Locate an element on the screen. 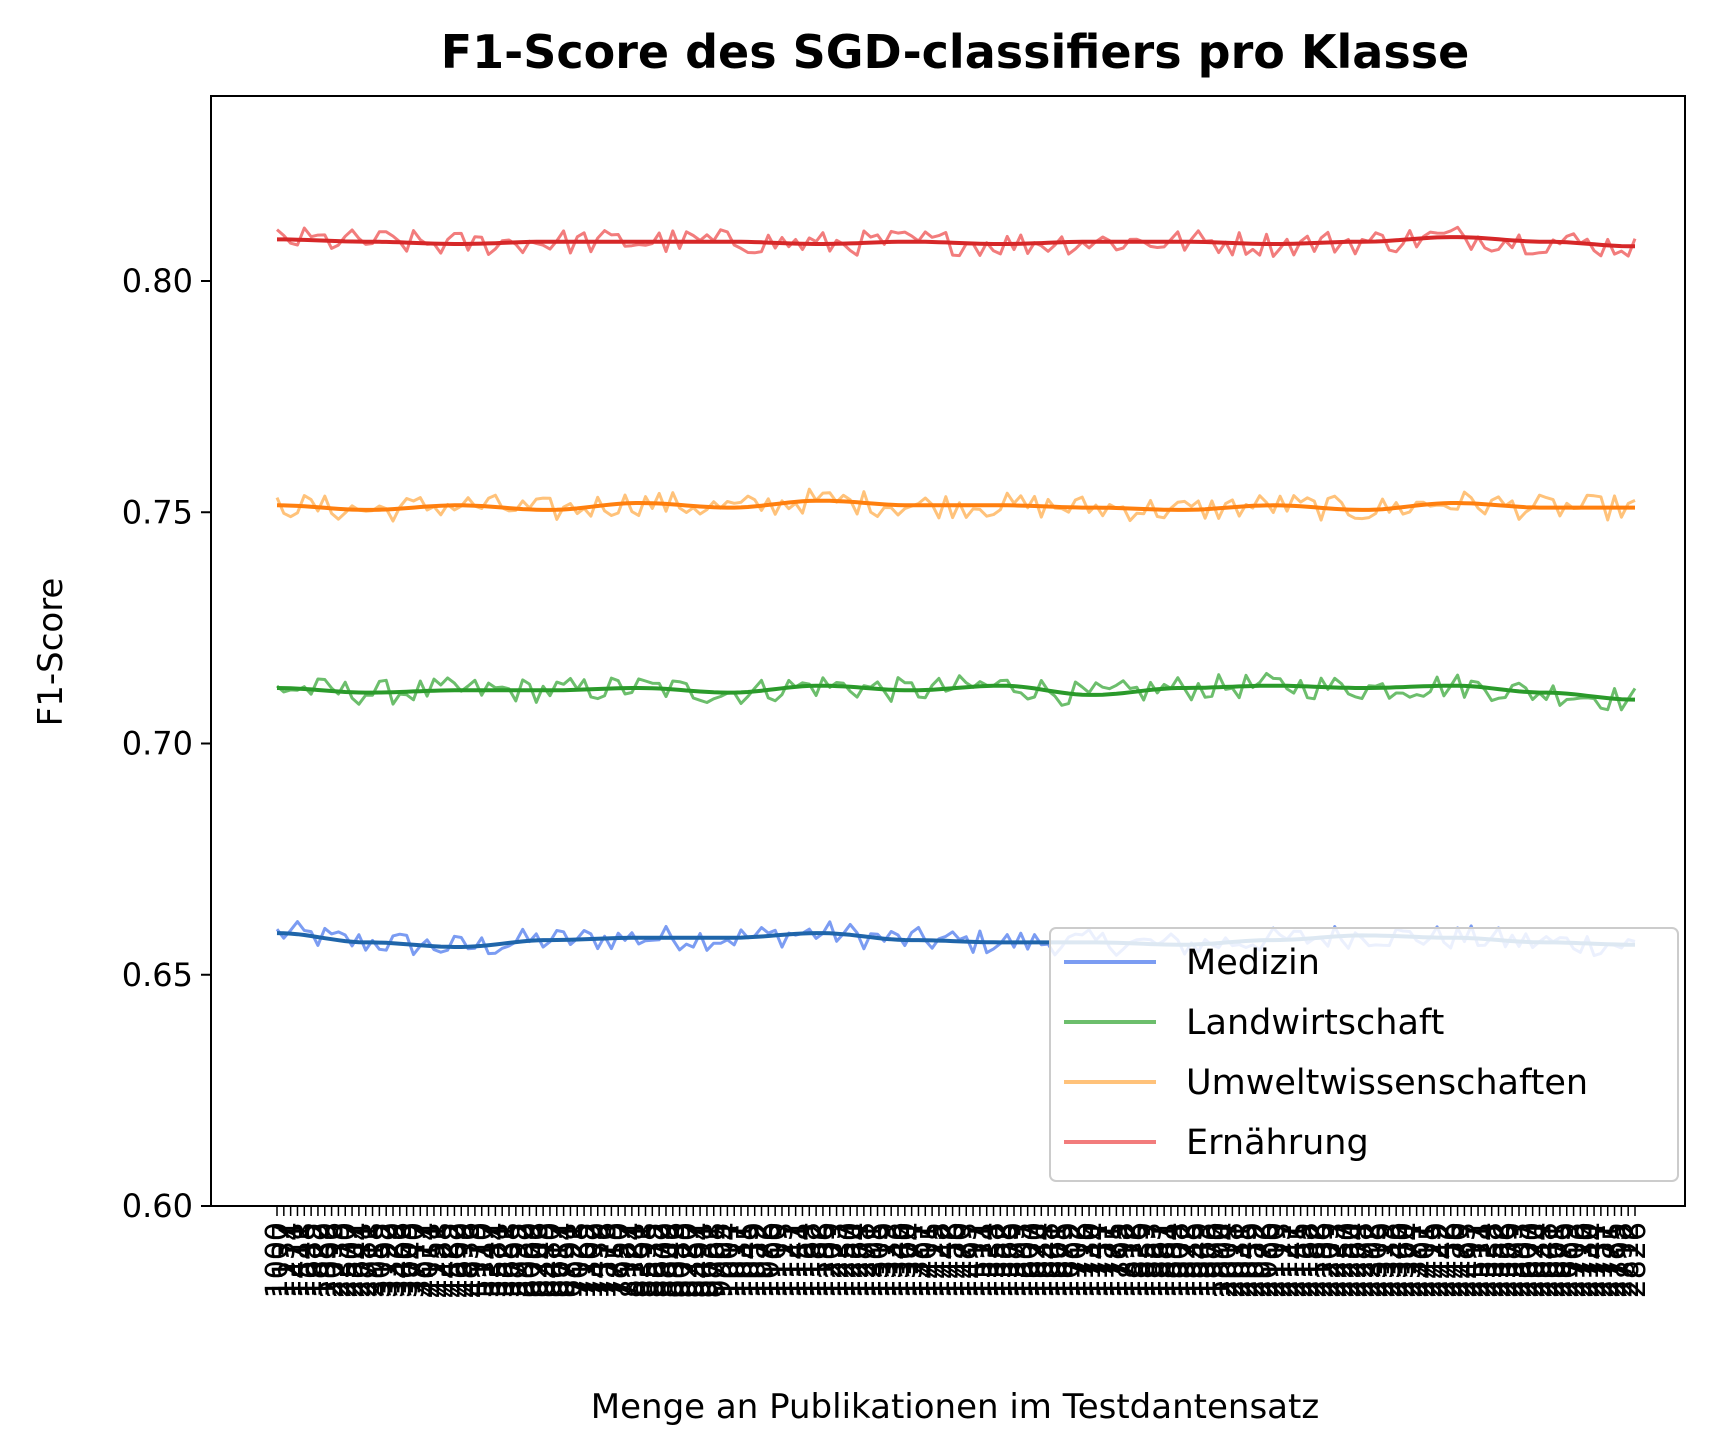 Image resolution: width=1726 pixels, height=1450 pixels. x-tick-label: 6343 is located at coordinates (543, 1260).